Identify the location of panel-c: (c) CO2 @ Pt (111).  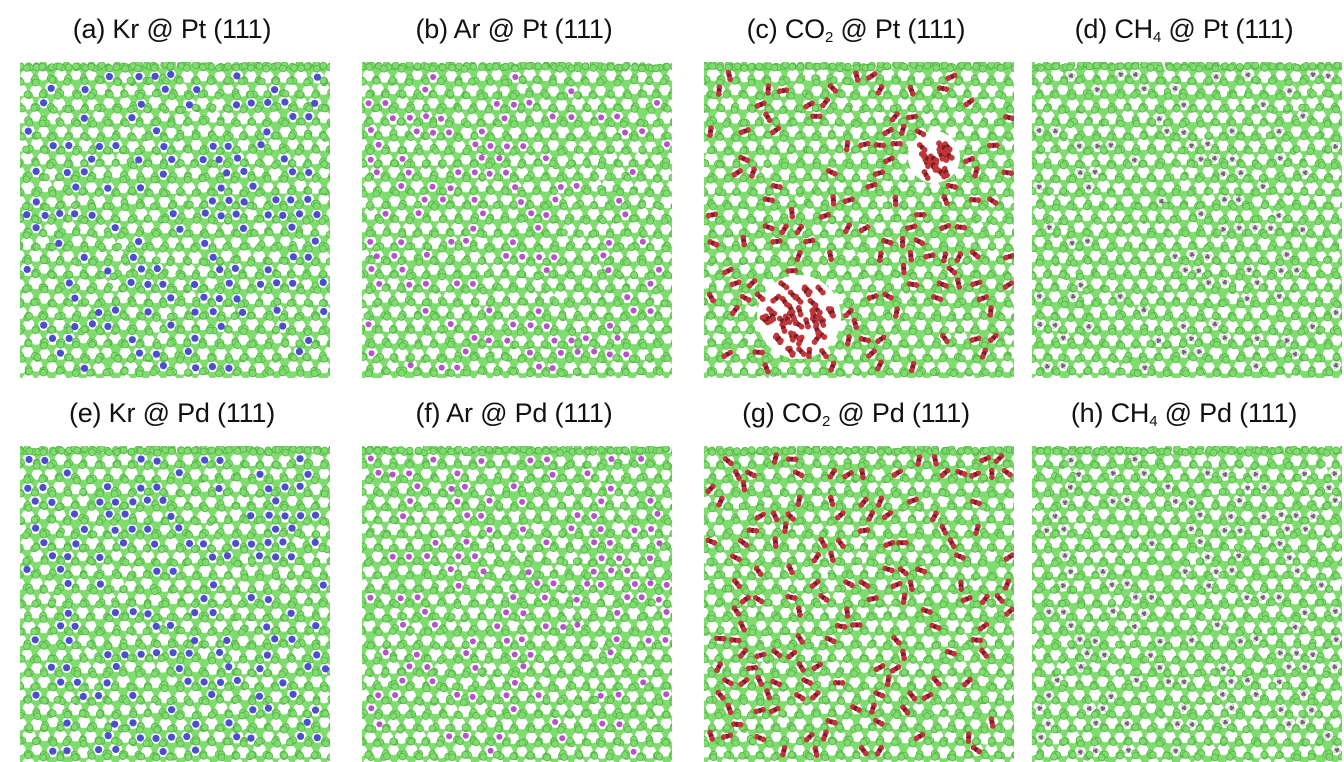
(856, 189).